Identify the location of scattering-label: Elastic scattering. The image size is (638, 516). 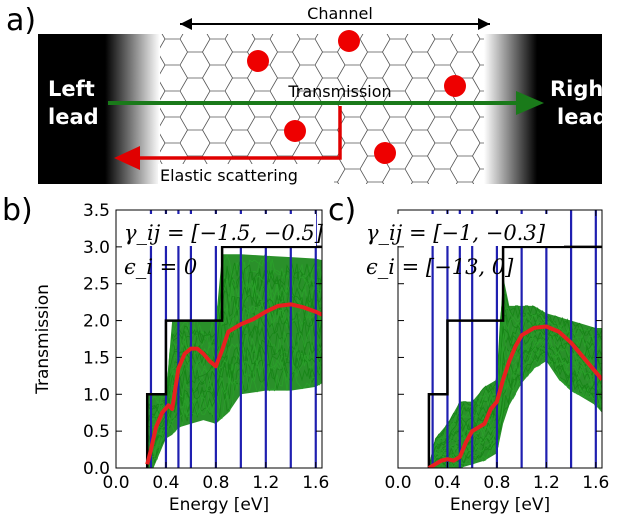
(229, 175).